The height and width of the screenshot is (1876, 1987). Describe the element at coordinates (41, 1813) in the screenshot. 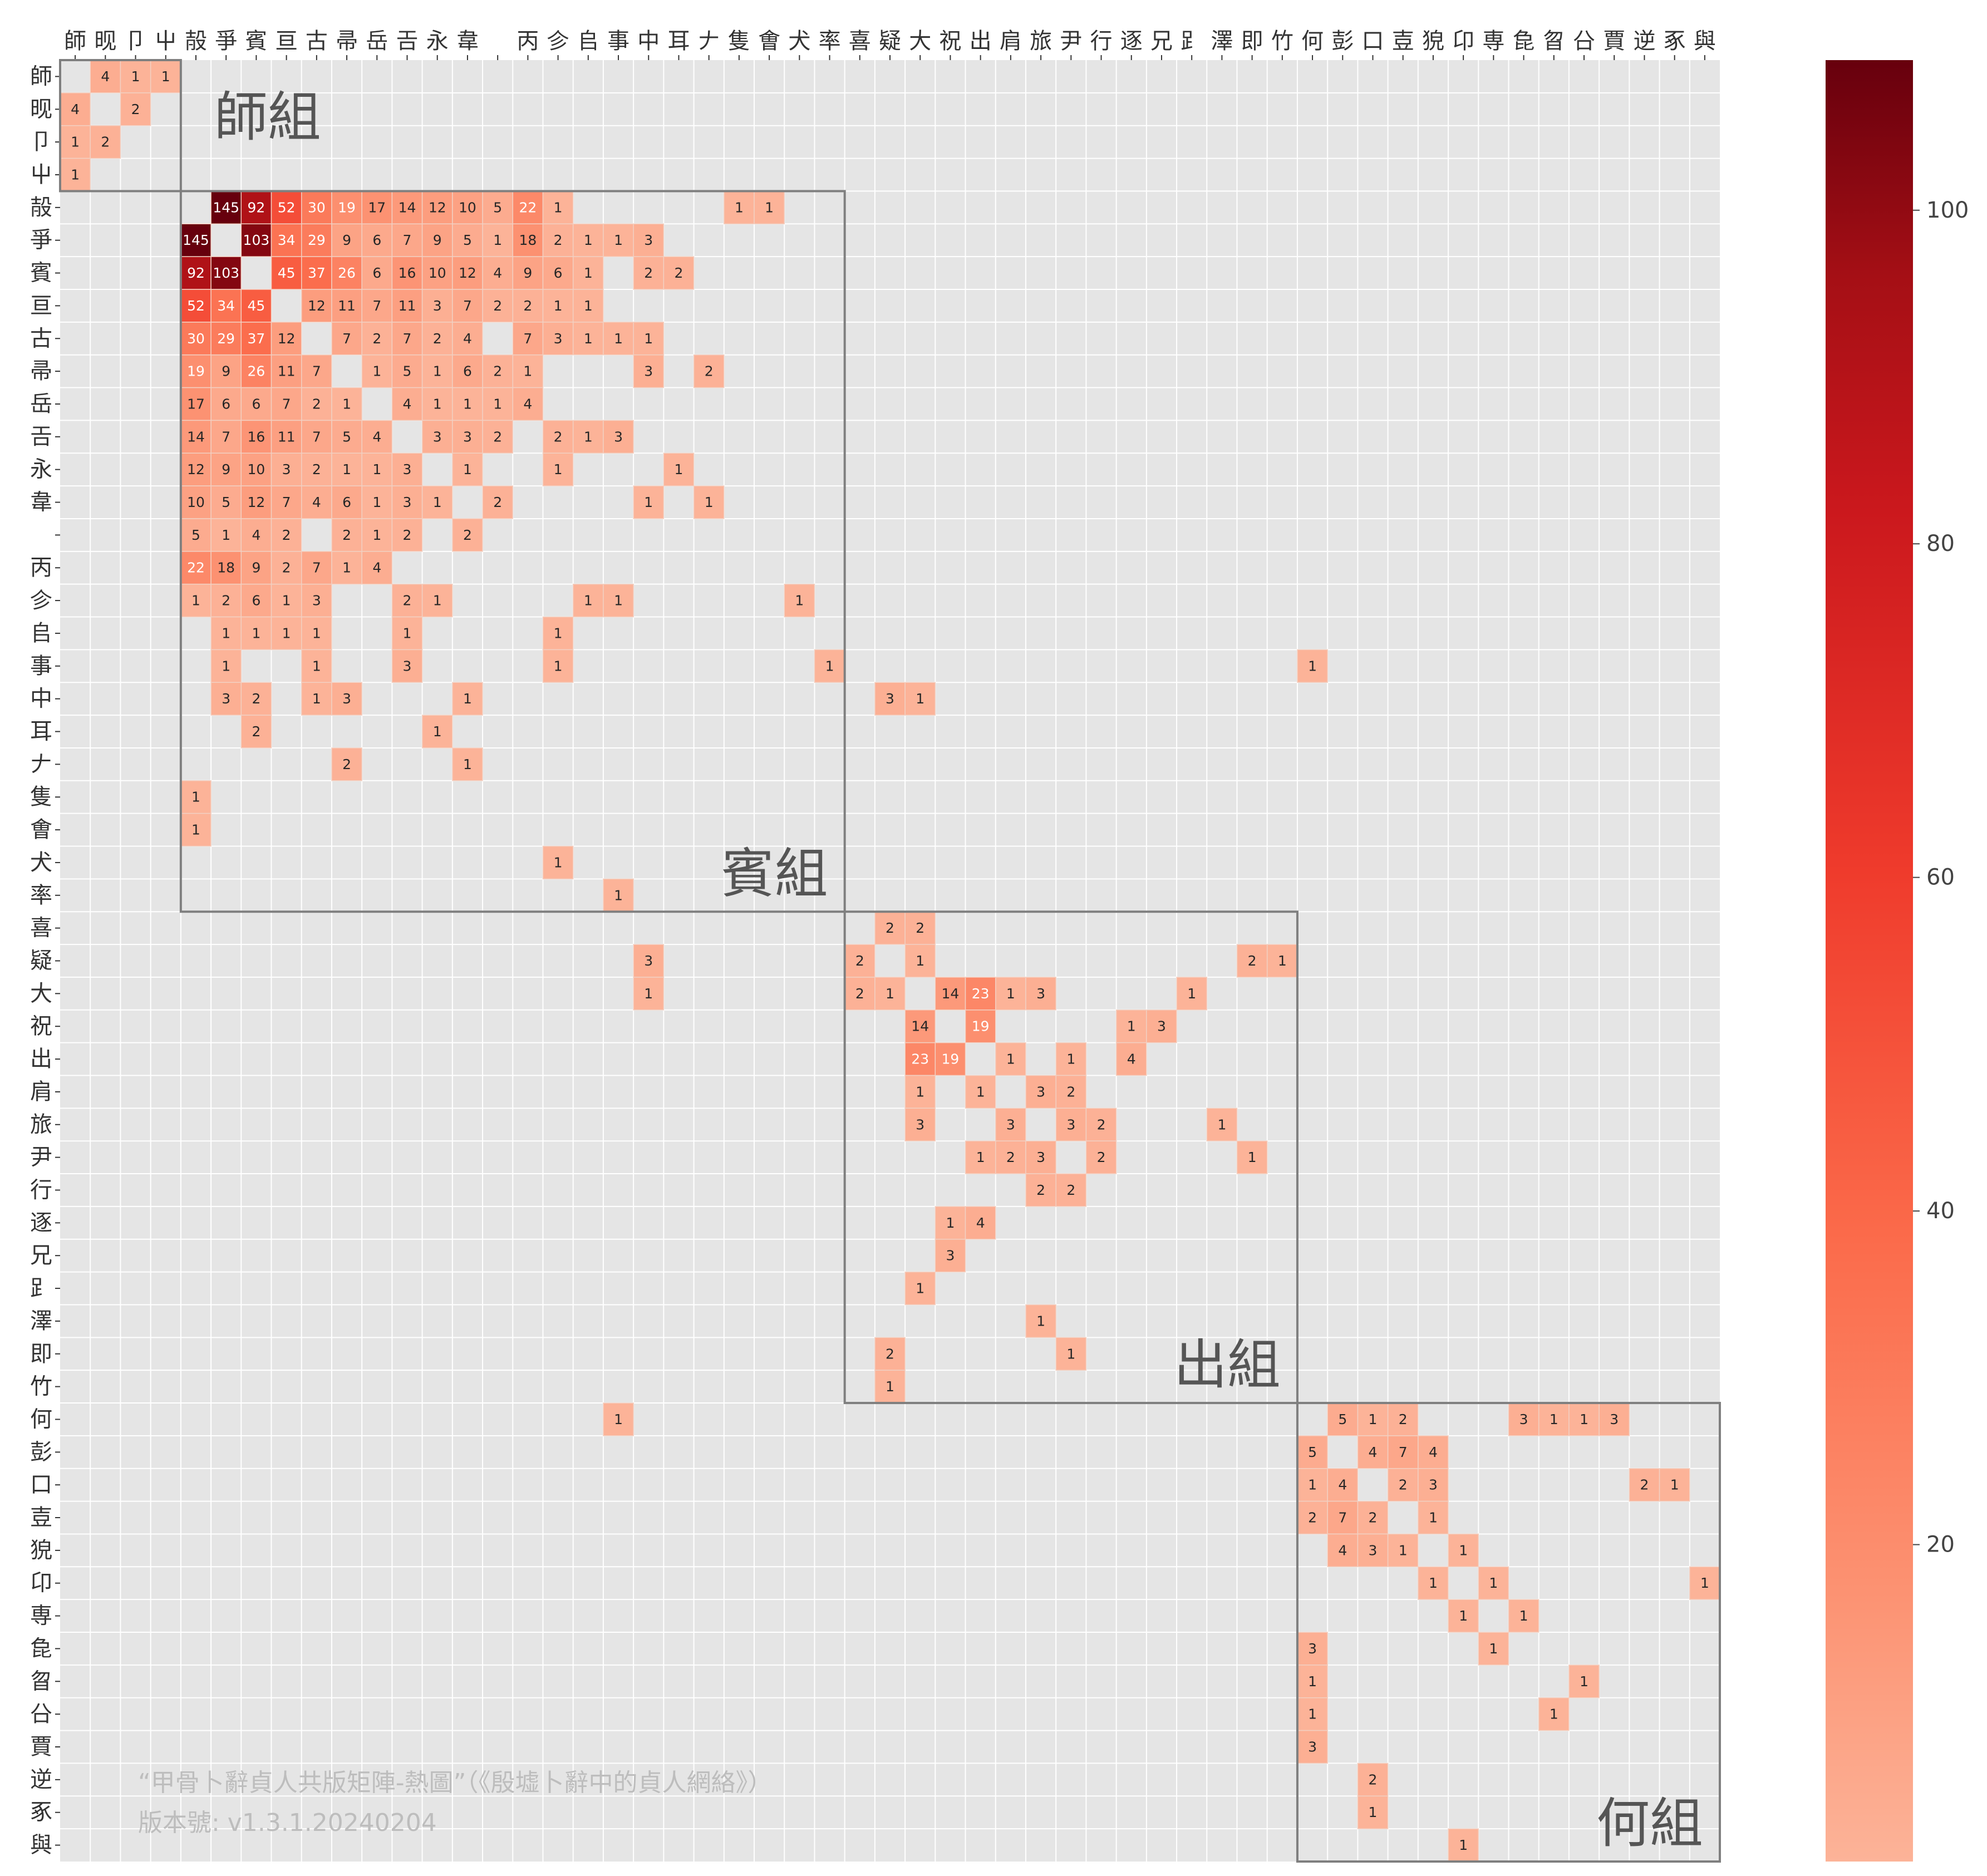

I see `row-label: 豖` at that location.